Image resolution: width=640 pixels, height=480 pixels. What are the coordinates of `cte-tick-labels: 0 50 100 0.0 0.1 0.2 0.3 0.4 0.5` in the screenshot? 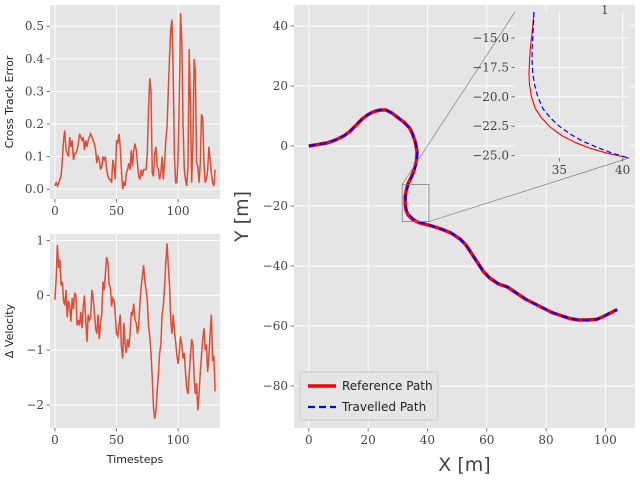 It's located at (107, 118).